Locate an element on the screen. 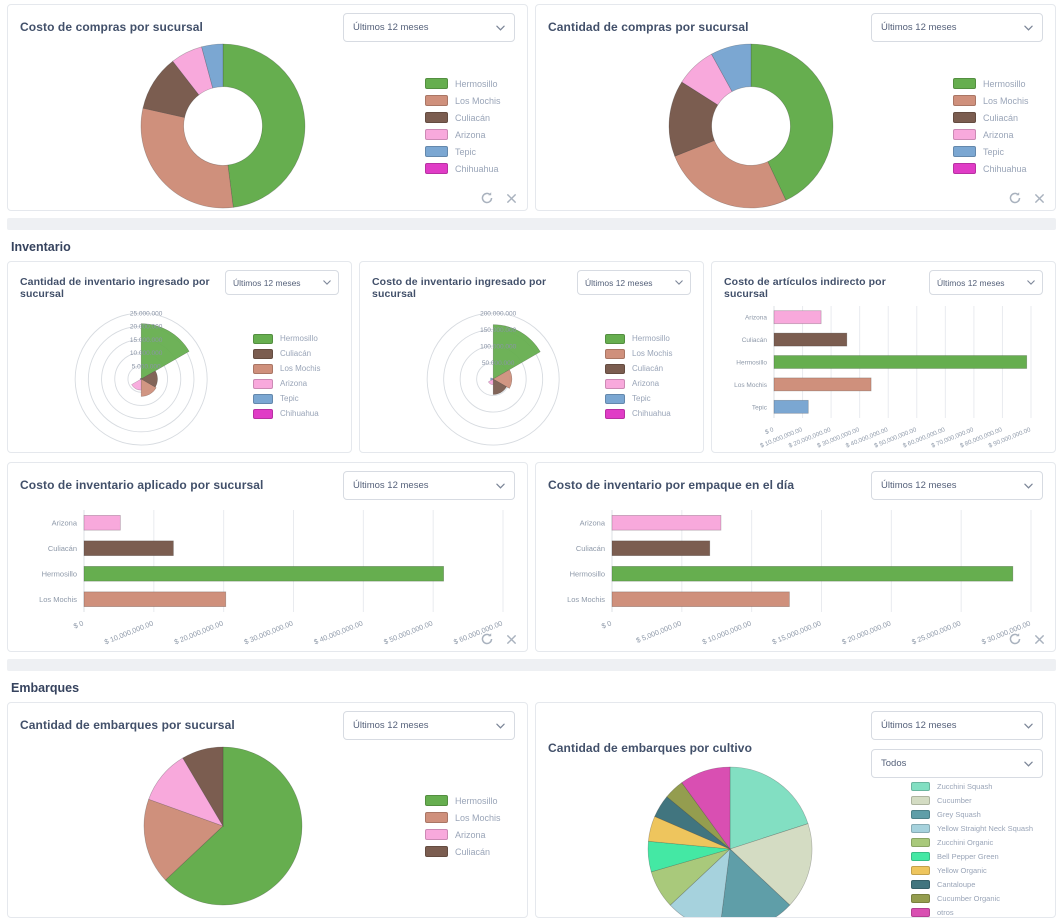 The image size is (1063, 922). legend-item: Cantaloupe is located at coordinates (977, 884).